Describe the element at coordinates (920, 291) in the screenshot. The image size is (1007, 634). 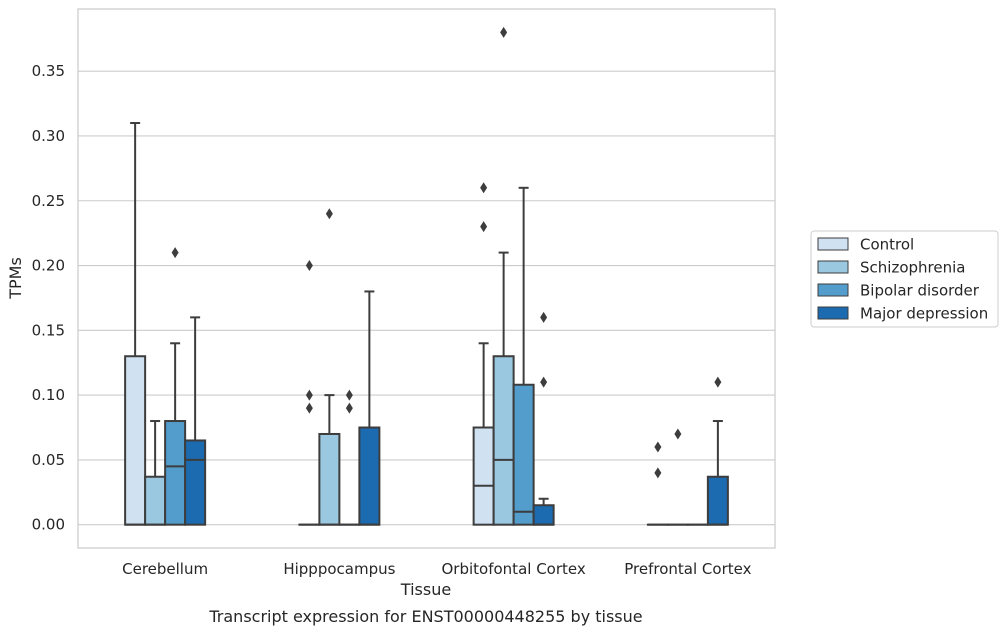
I see `legend-label: Bipolar disorder` at that location.